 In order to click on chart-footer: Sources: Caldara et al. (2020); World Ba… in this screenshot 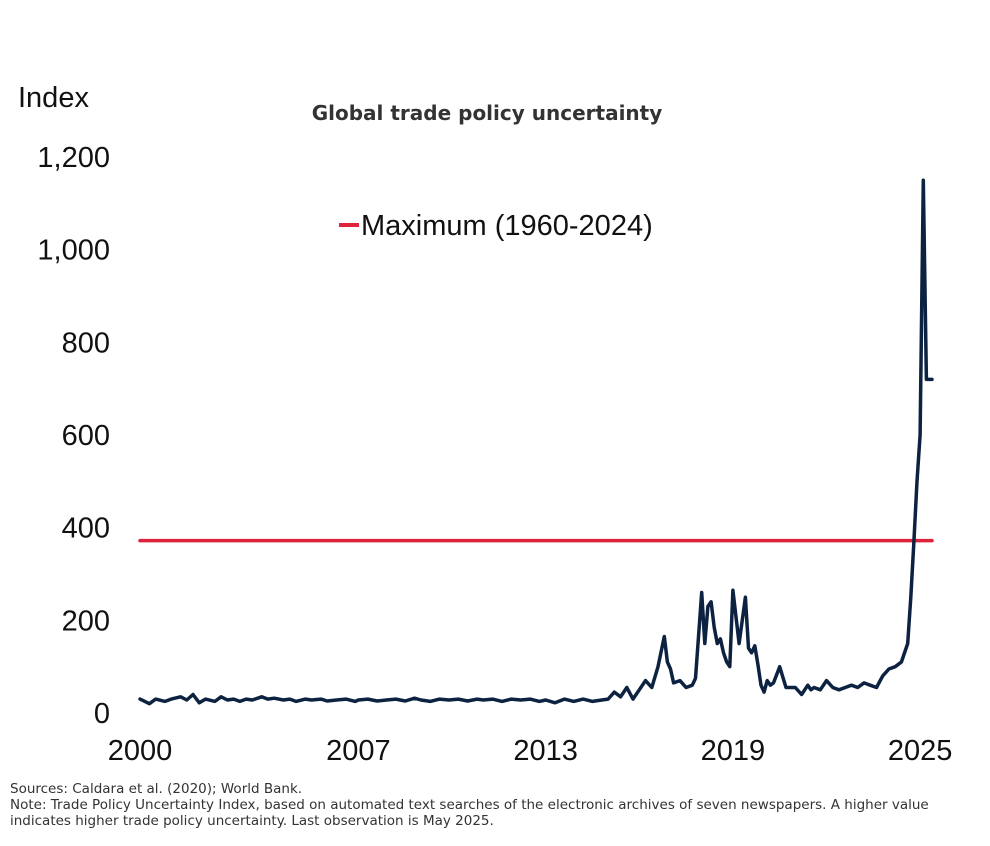, I will do `click(490, 805)`.